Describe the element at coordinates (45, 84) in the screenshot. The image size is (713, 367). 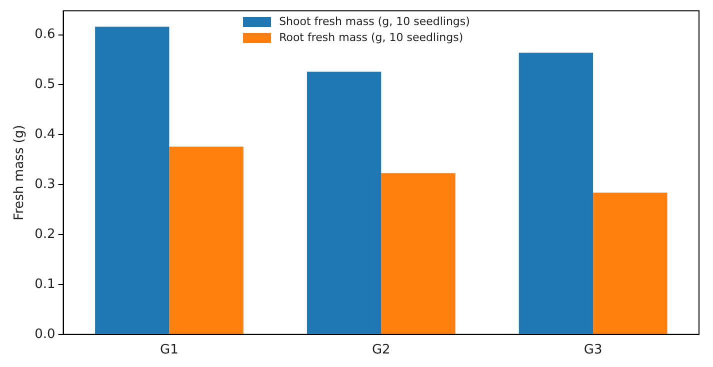
I see `y-tick-label: 0.5` at that location.